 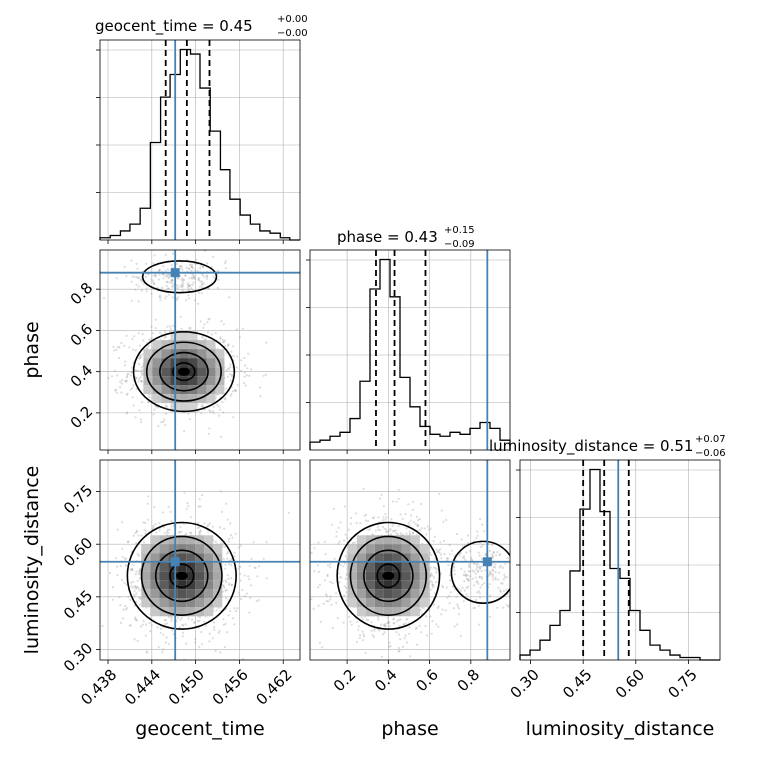 What do you see at coordinates (82, 376) in the screenshot?
I see `ytick-label-phase-1: 0.4` at bounding box center [82, 376].